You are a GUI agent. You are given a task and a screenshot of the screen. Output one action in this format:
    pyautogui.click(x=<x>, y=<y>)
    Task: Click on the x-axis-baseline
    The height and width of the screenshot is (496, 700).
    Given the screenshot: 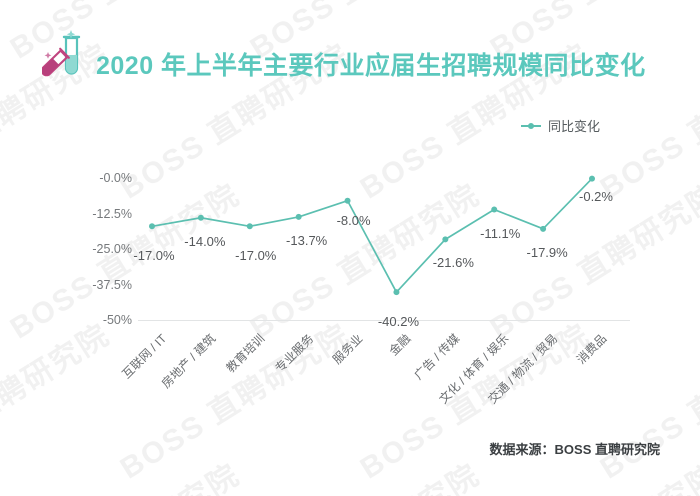 What is the action you would take?
    pyautogui.click(x=384, y=320)
    